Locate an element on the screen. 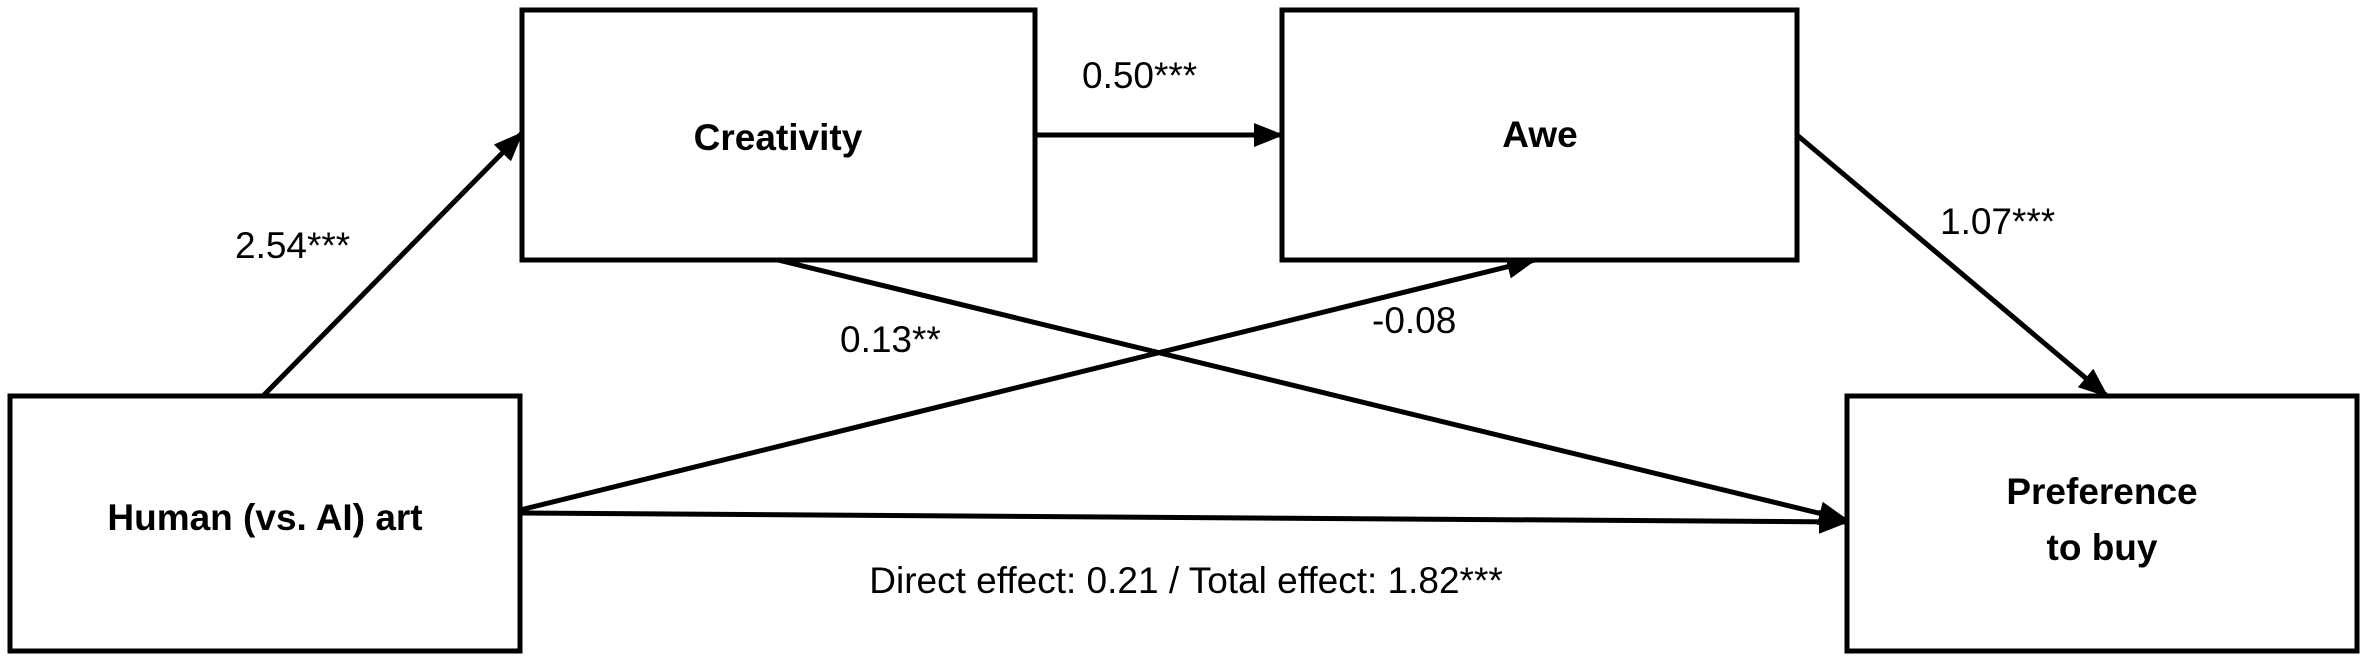  coef-human-to-creativity: 2.54*** is located at coordinates (292, 245).